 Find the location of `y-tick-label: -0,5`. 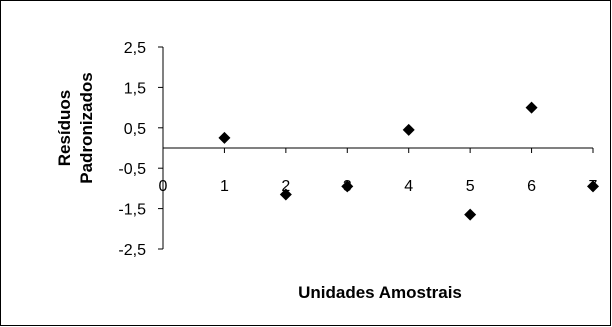

y-tick-label: -0,5 is located at coordinates (132, 169).